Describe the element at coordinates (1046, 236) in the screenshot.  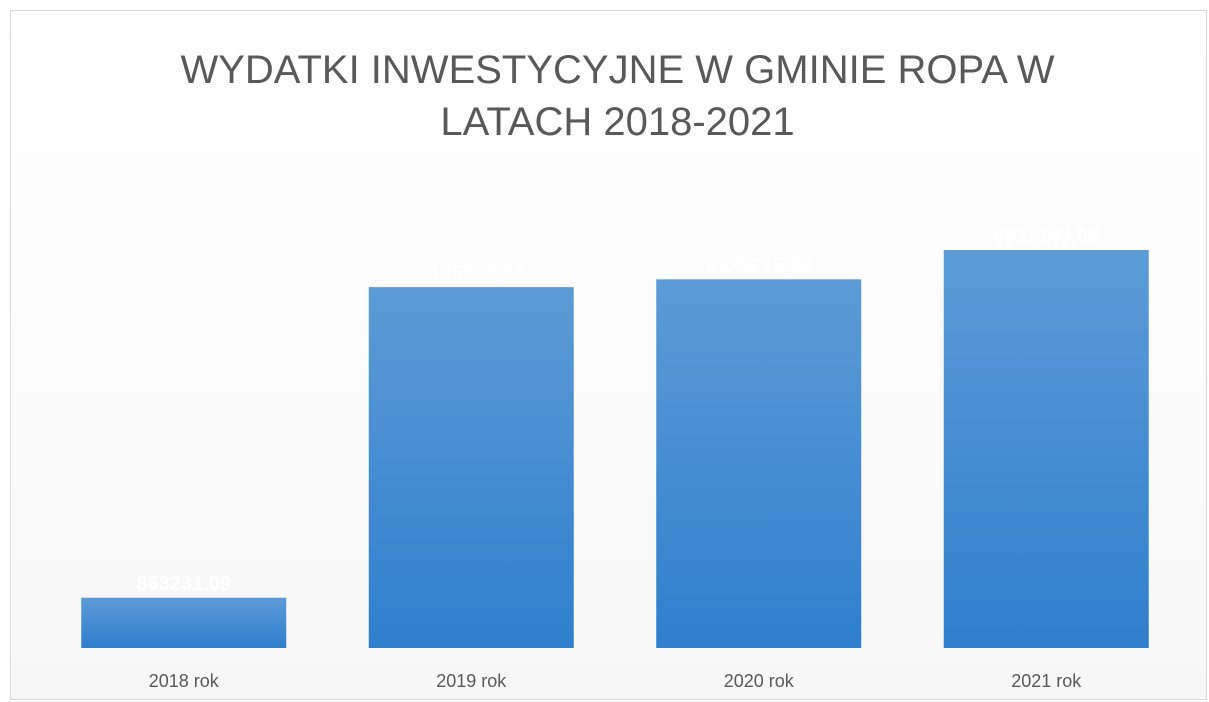
I see `value-label: 6832143,05` at that location.